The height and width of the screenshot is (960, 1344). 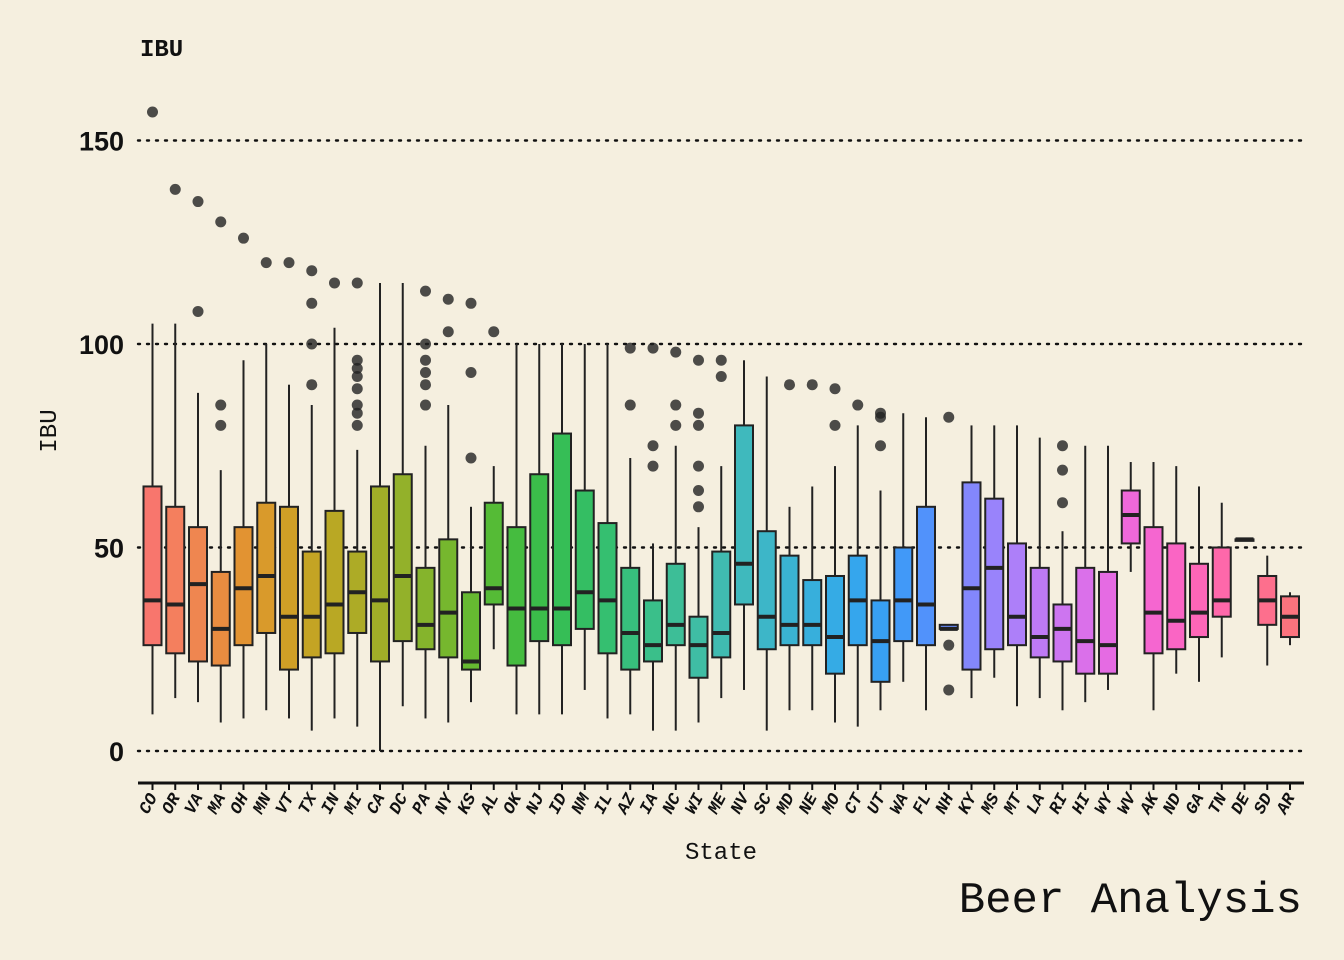 I want to click on box-body-sc, so click(x=766, y=590).